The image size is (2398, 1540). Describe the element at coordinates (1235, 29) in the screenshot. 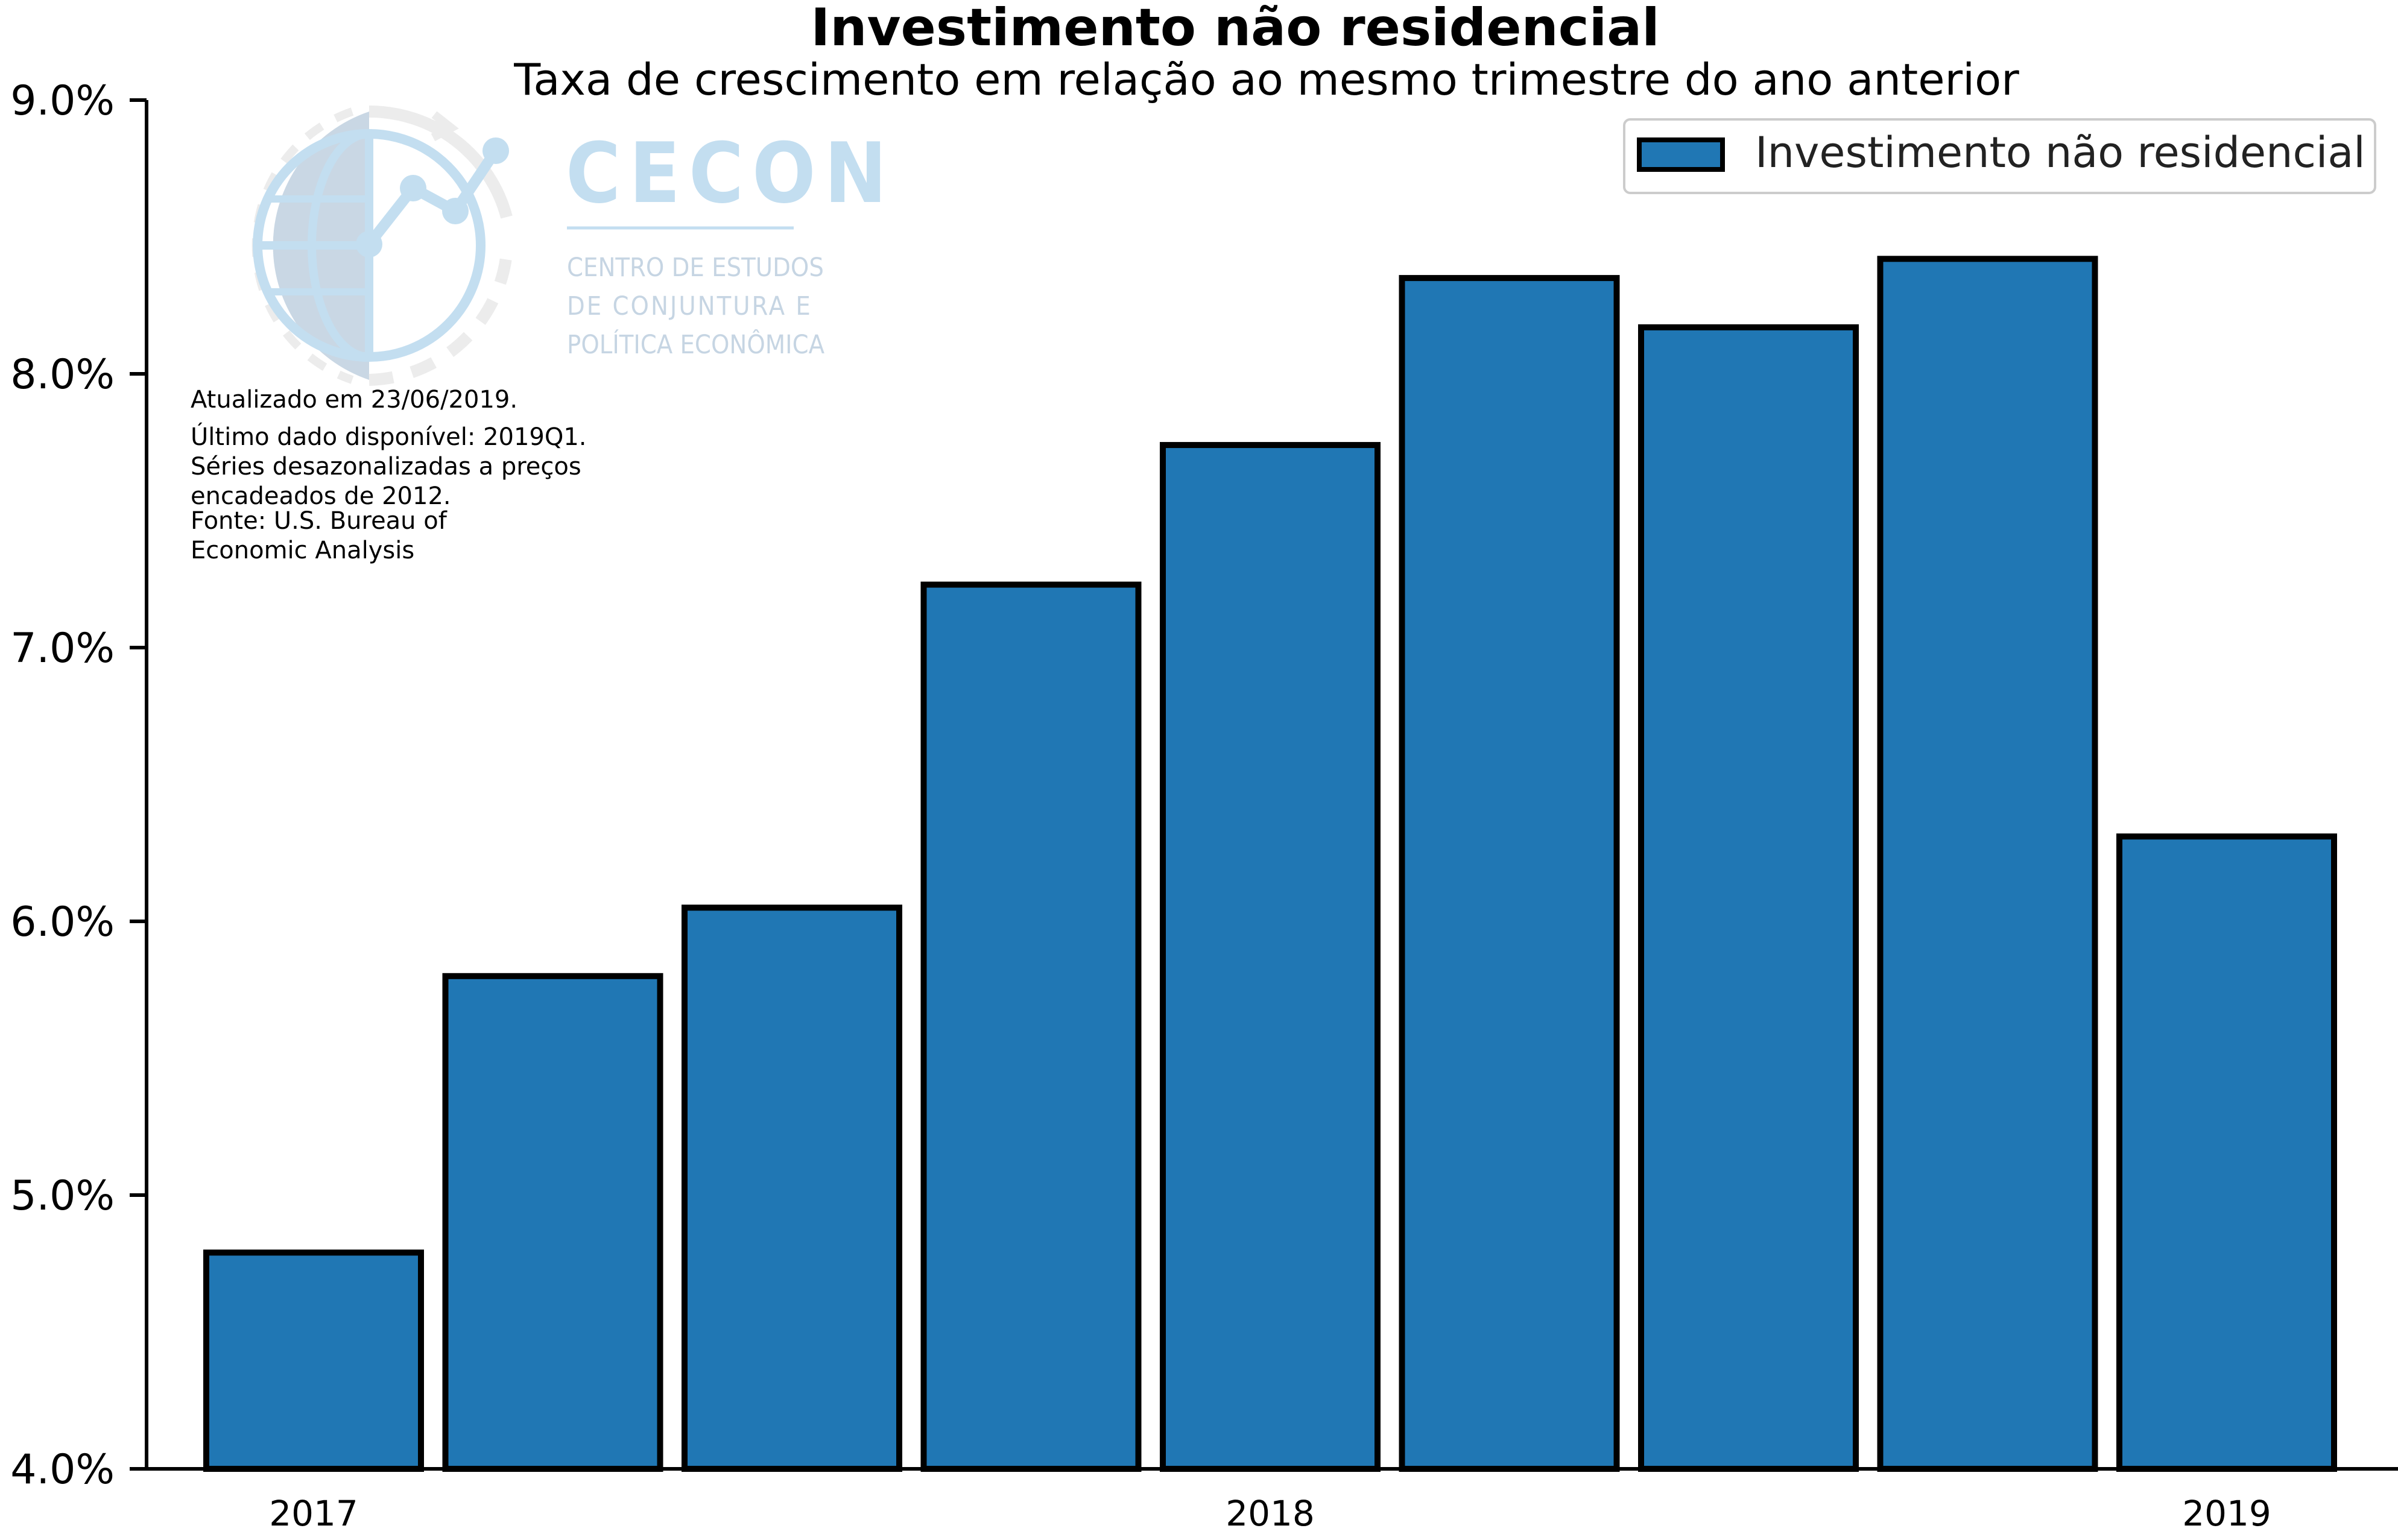

I see `chart-title: Investimento não residencial` at that location.